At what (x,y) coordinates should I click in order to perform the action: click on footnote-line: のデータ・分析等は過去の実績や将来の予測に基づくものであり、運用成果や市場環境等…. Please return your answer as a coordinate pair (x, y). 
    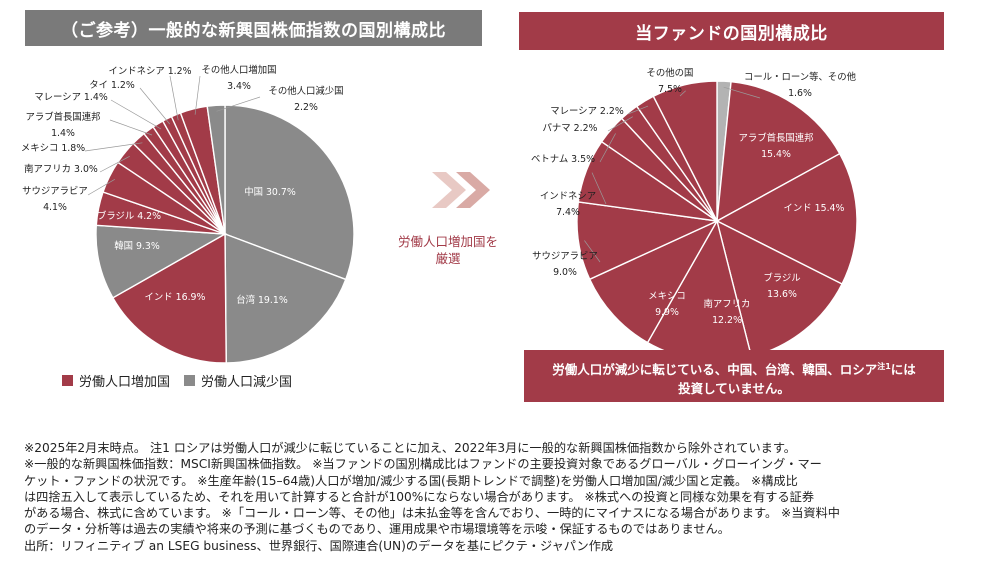
    Looking at the image, I should click on (377, 529).